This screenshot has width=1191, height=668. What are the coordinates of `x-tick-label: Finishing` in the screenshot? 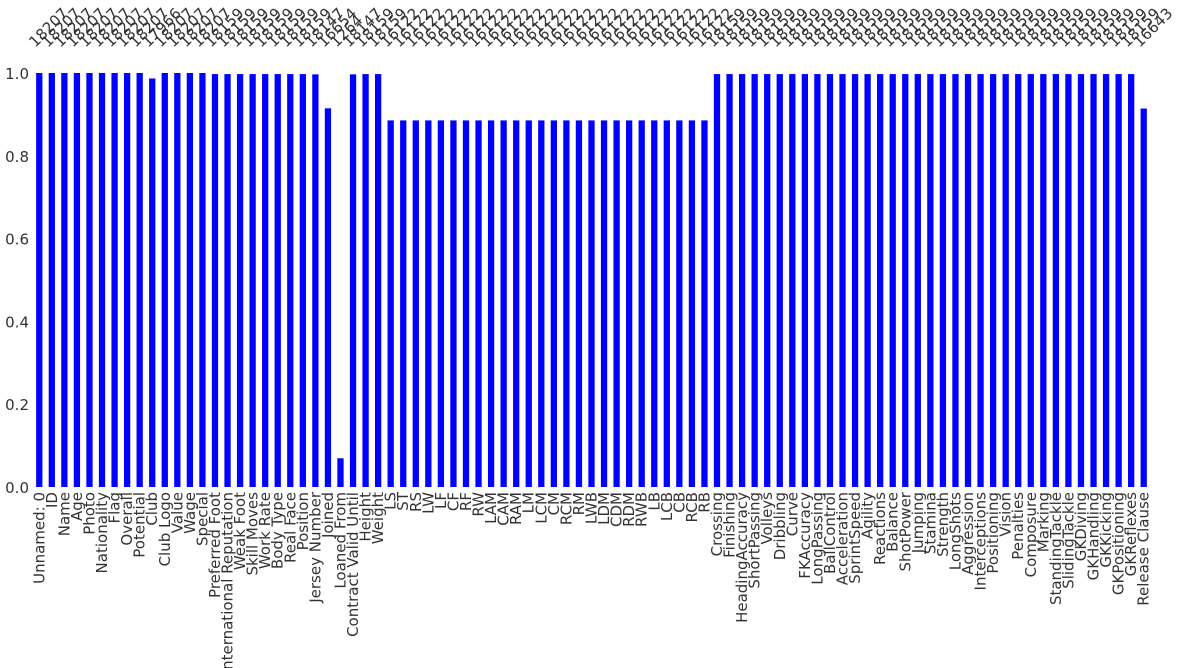 It's located at (730, 525).